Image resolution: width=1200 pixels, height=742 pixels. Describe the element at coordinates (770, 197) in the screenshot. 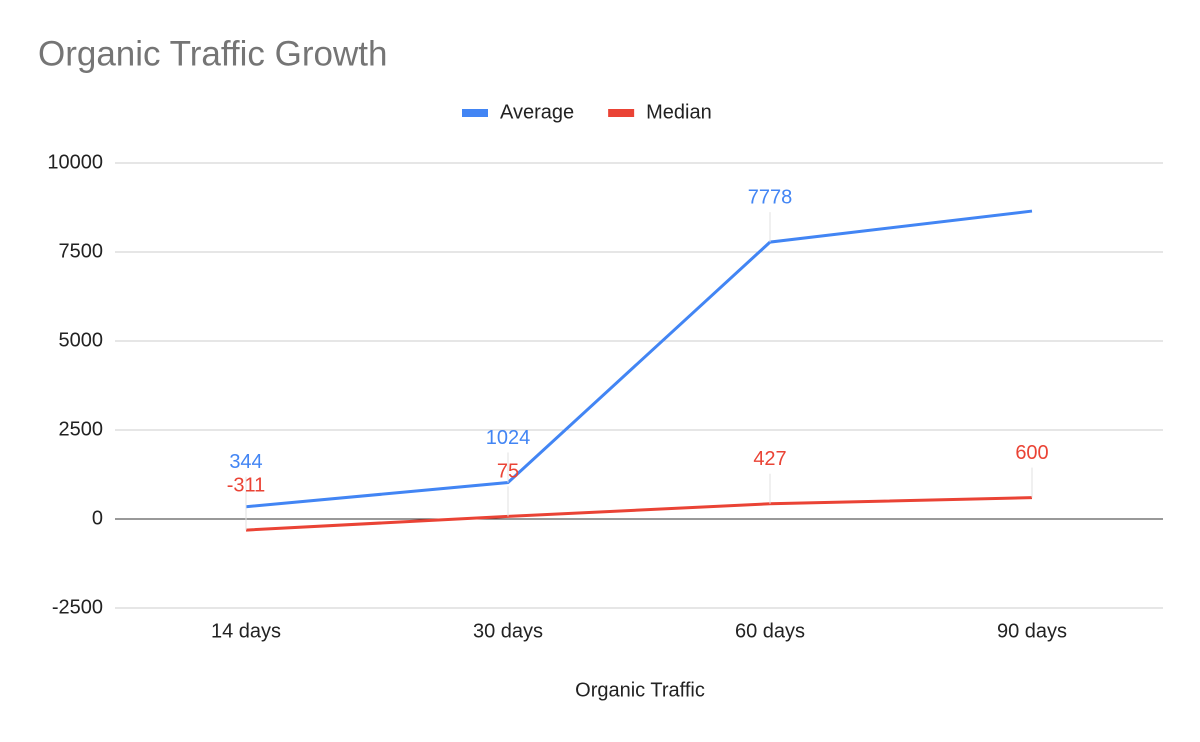

I see `data-label: 7778` at that location.